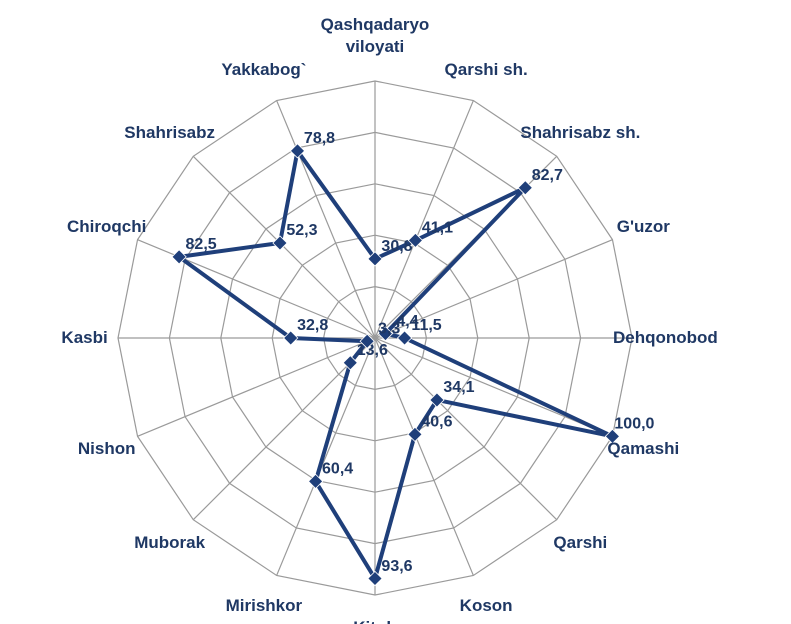  What do you see at coordinates (201, 244) in the screenshot?
I see `data-label: 82,5` at bounding box center [201, 244].